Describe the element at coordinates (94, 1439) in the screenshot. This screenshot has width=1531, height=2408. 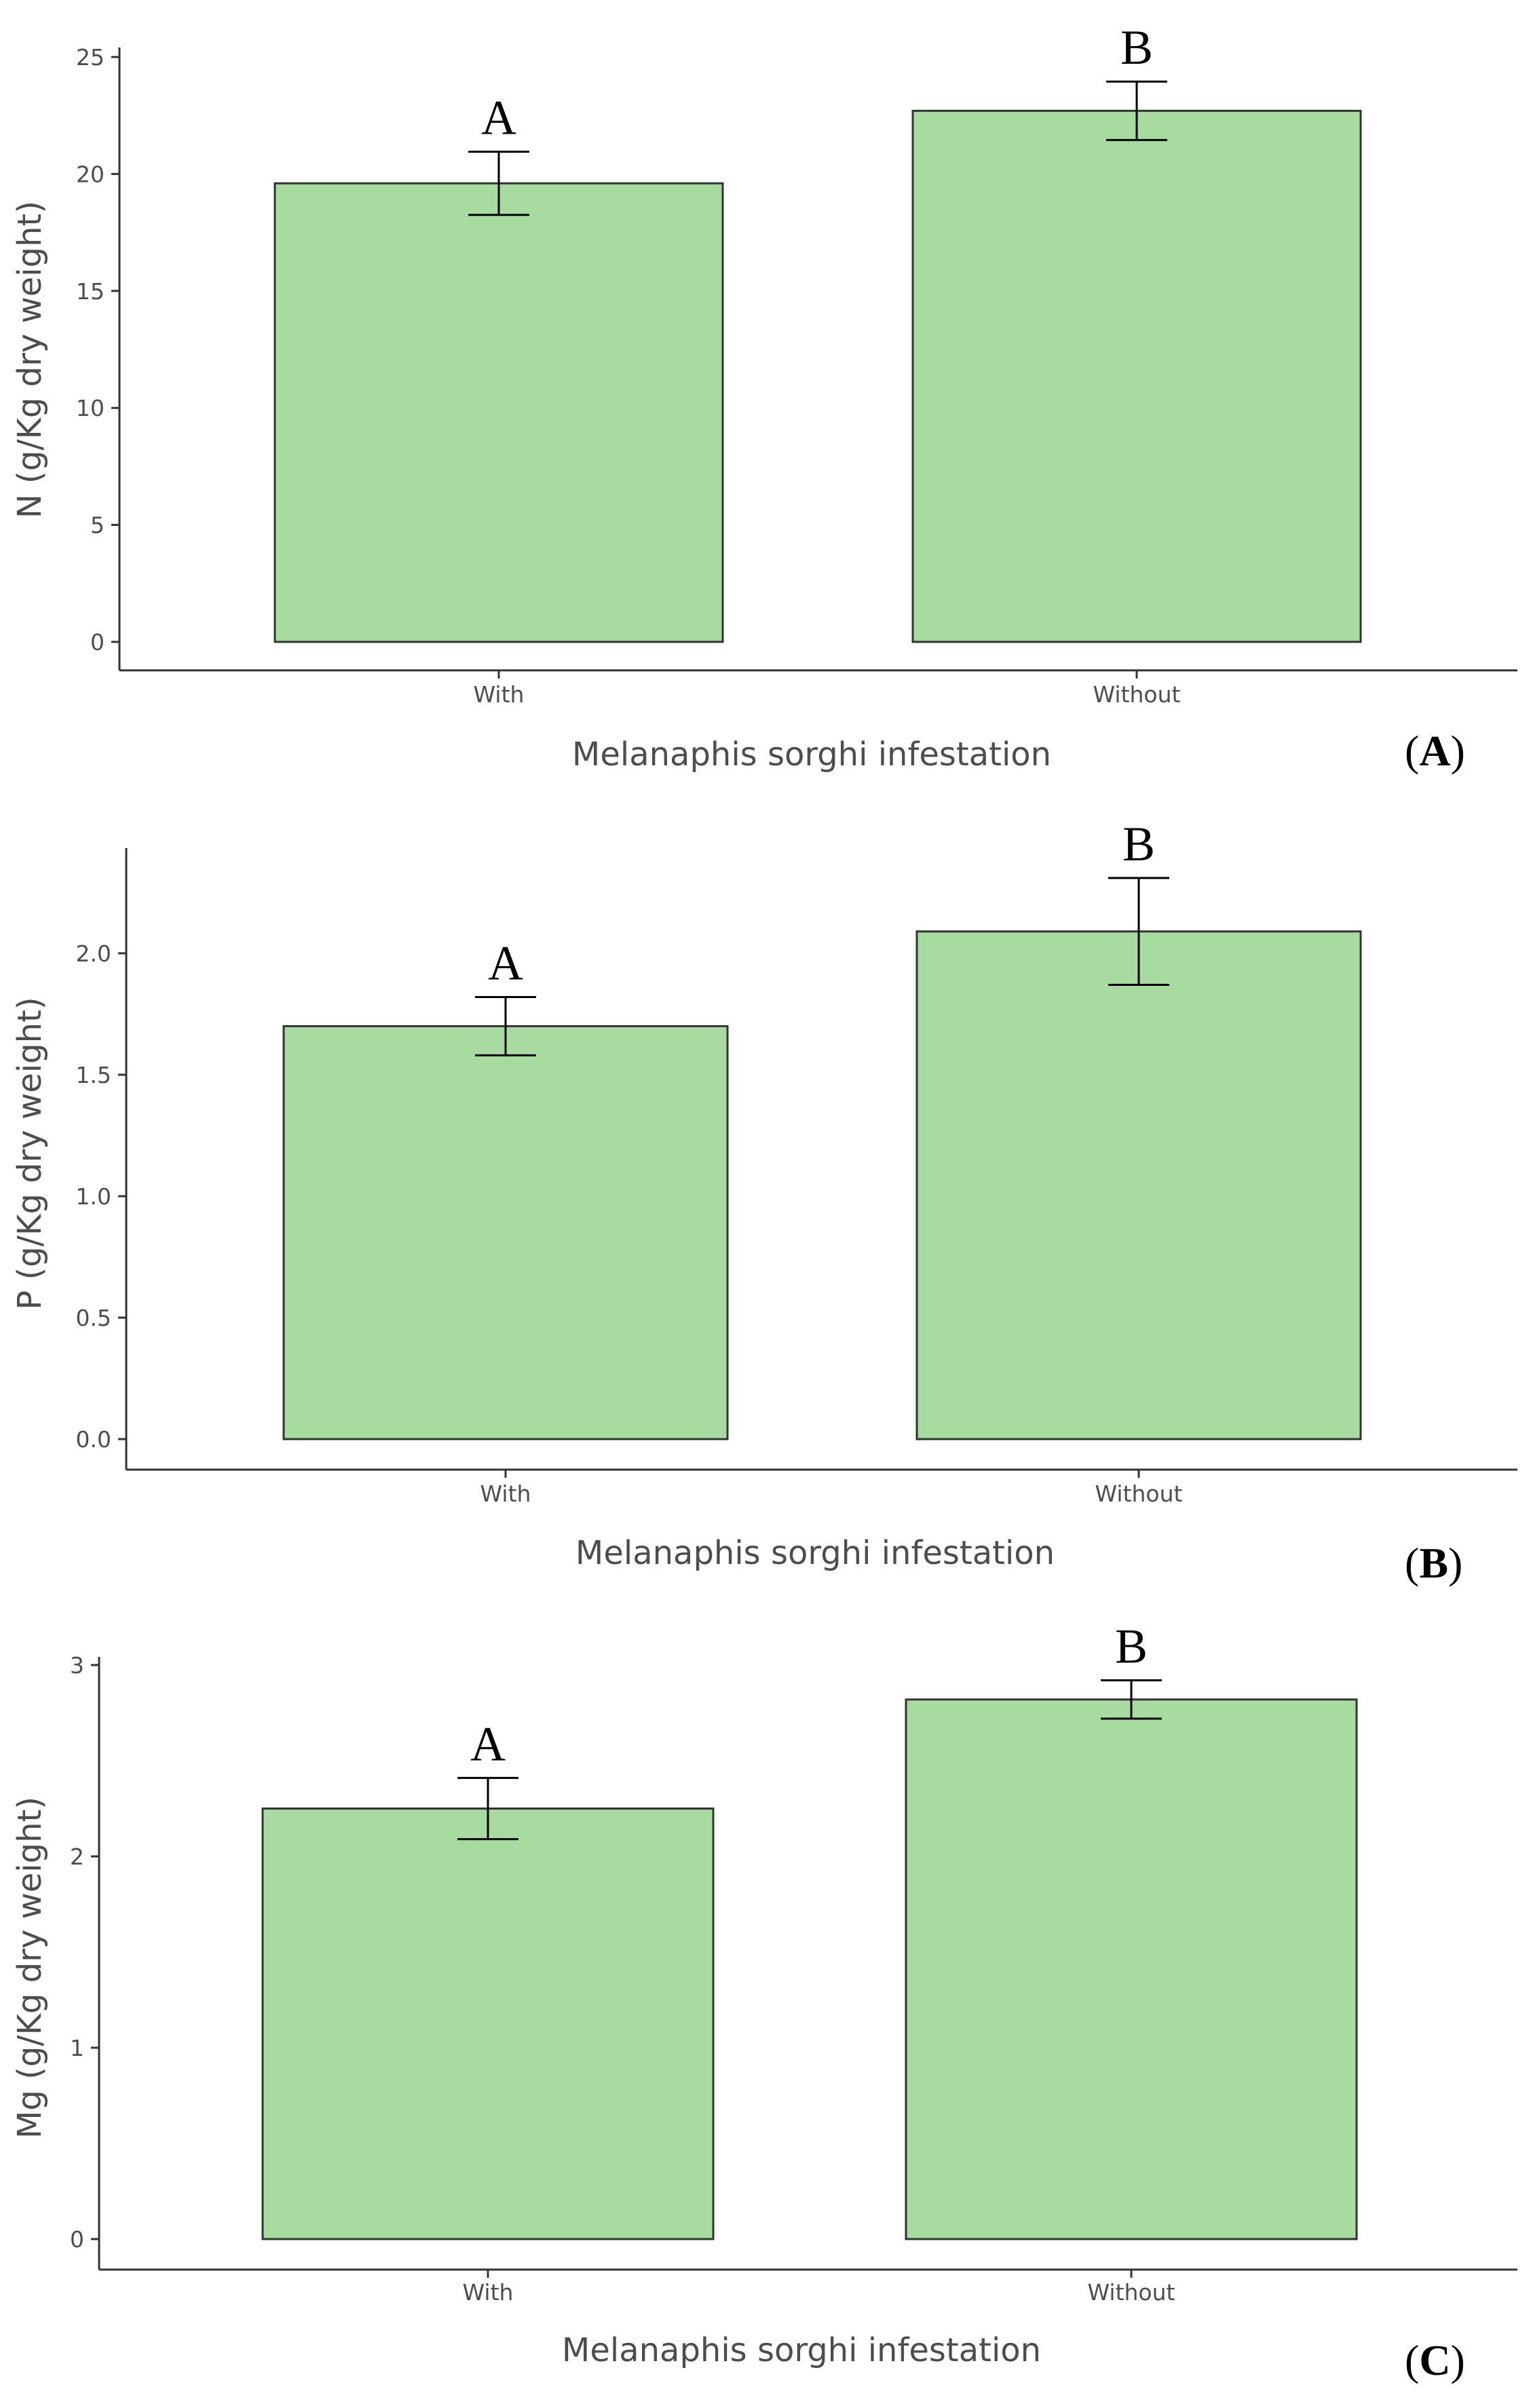
I see `y-tick-label: 0.0` at that location.